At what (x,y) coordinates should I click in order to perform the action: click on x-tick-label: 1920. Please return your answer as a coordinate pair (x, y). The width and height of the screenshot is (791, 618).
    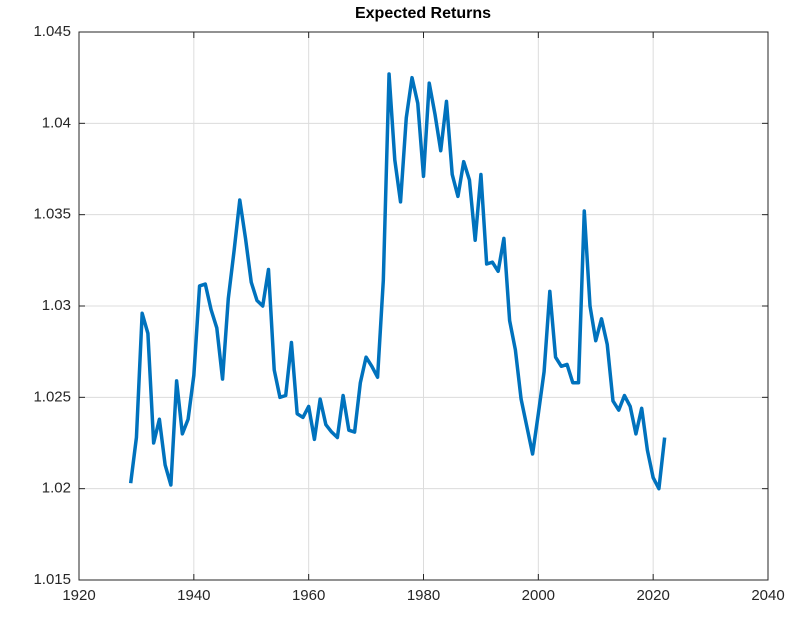
    Looking at the image, I should click on (78, 595).